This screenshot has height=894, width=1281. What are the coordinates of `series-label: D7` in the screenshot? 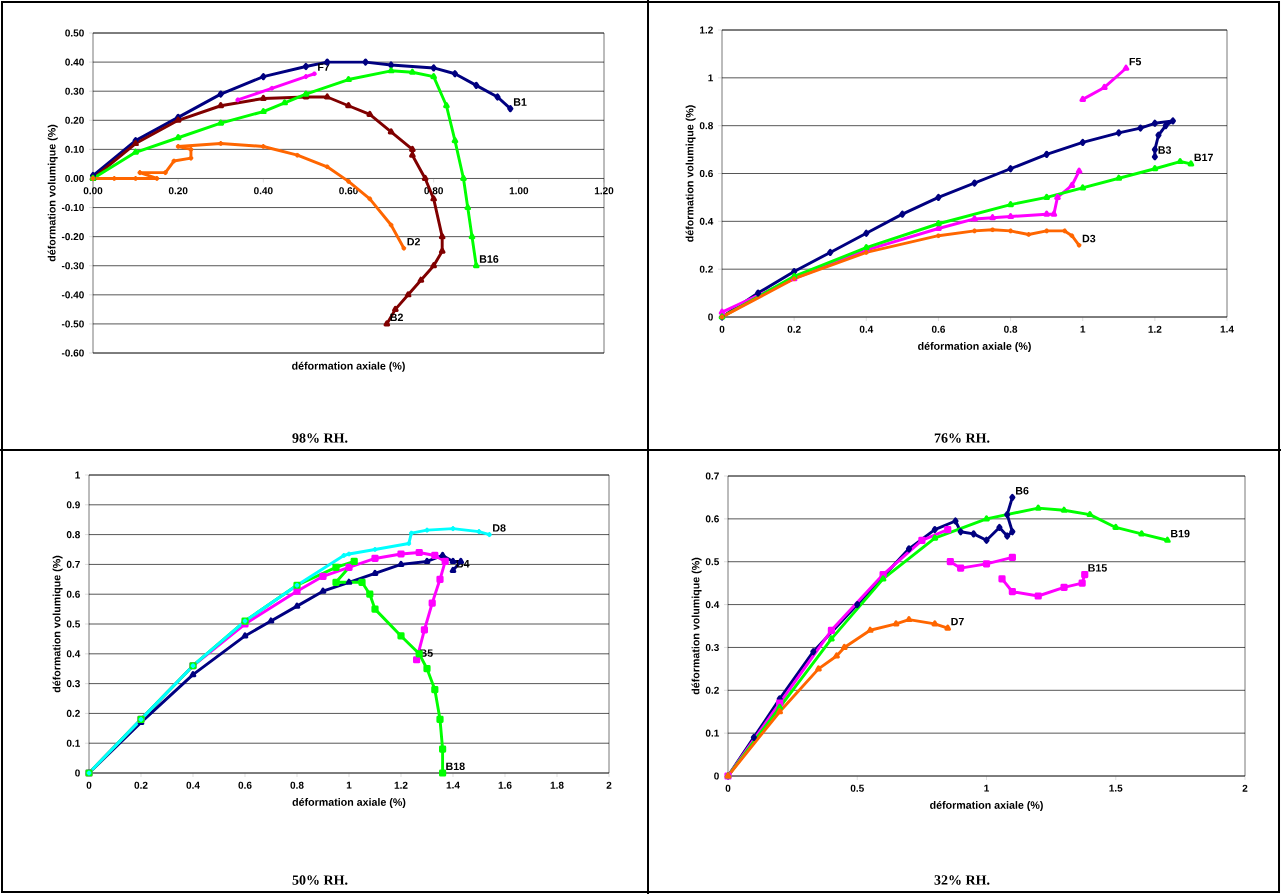 It's located at (957, 621).